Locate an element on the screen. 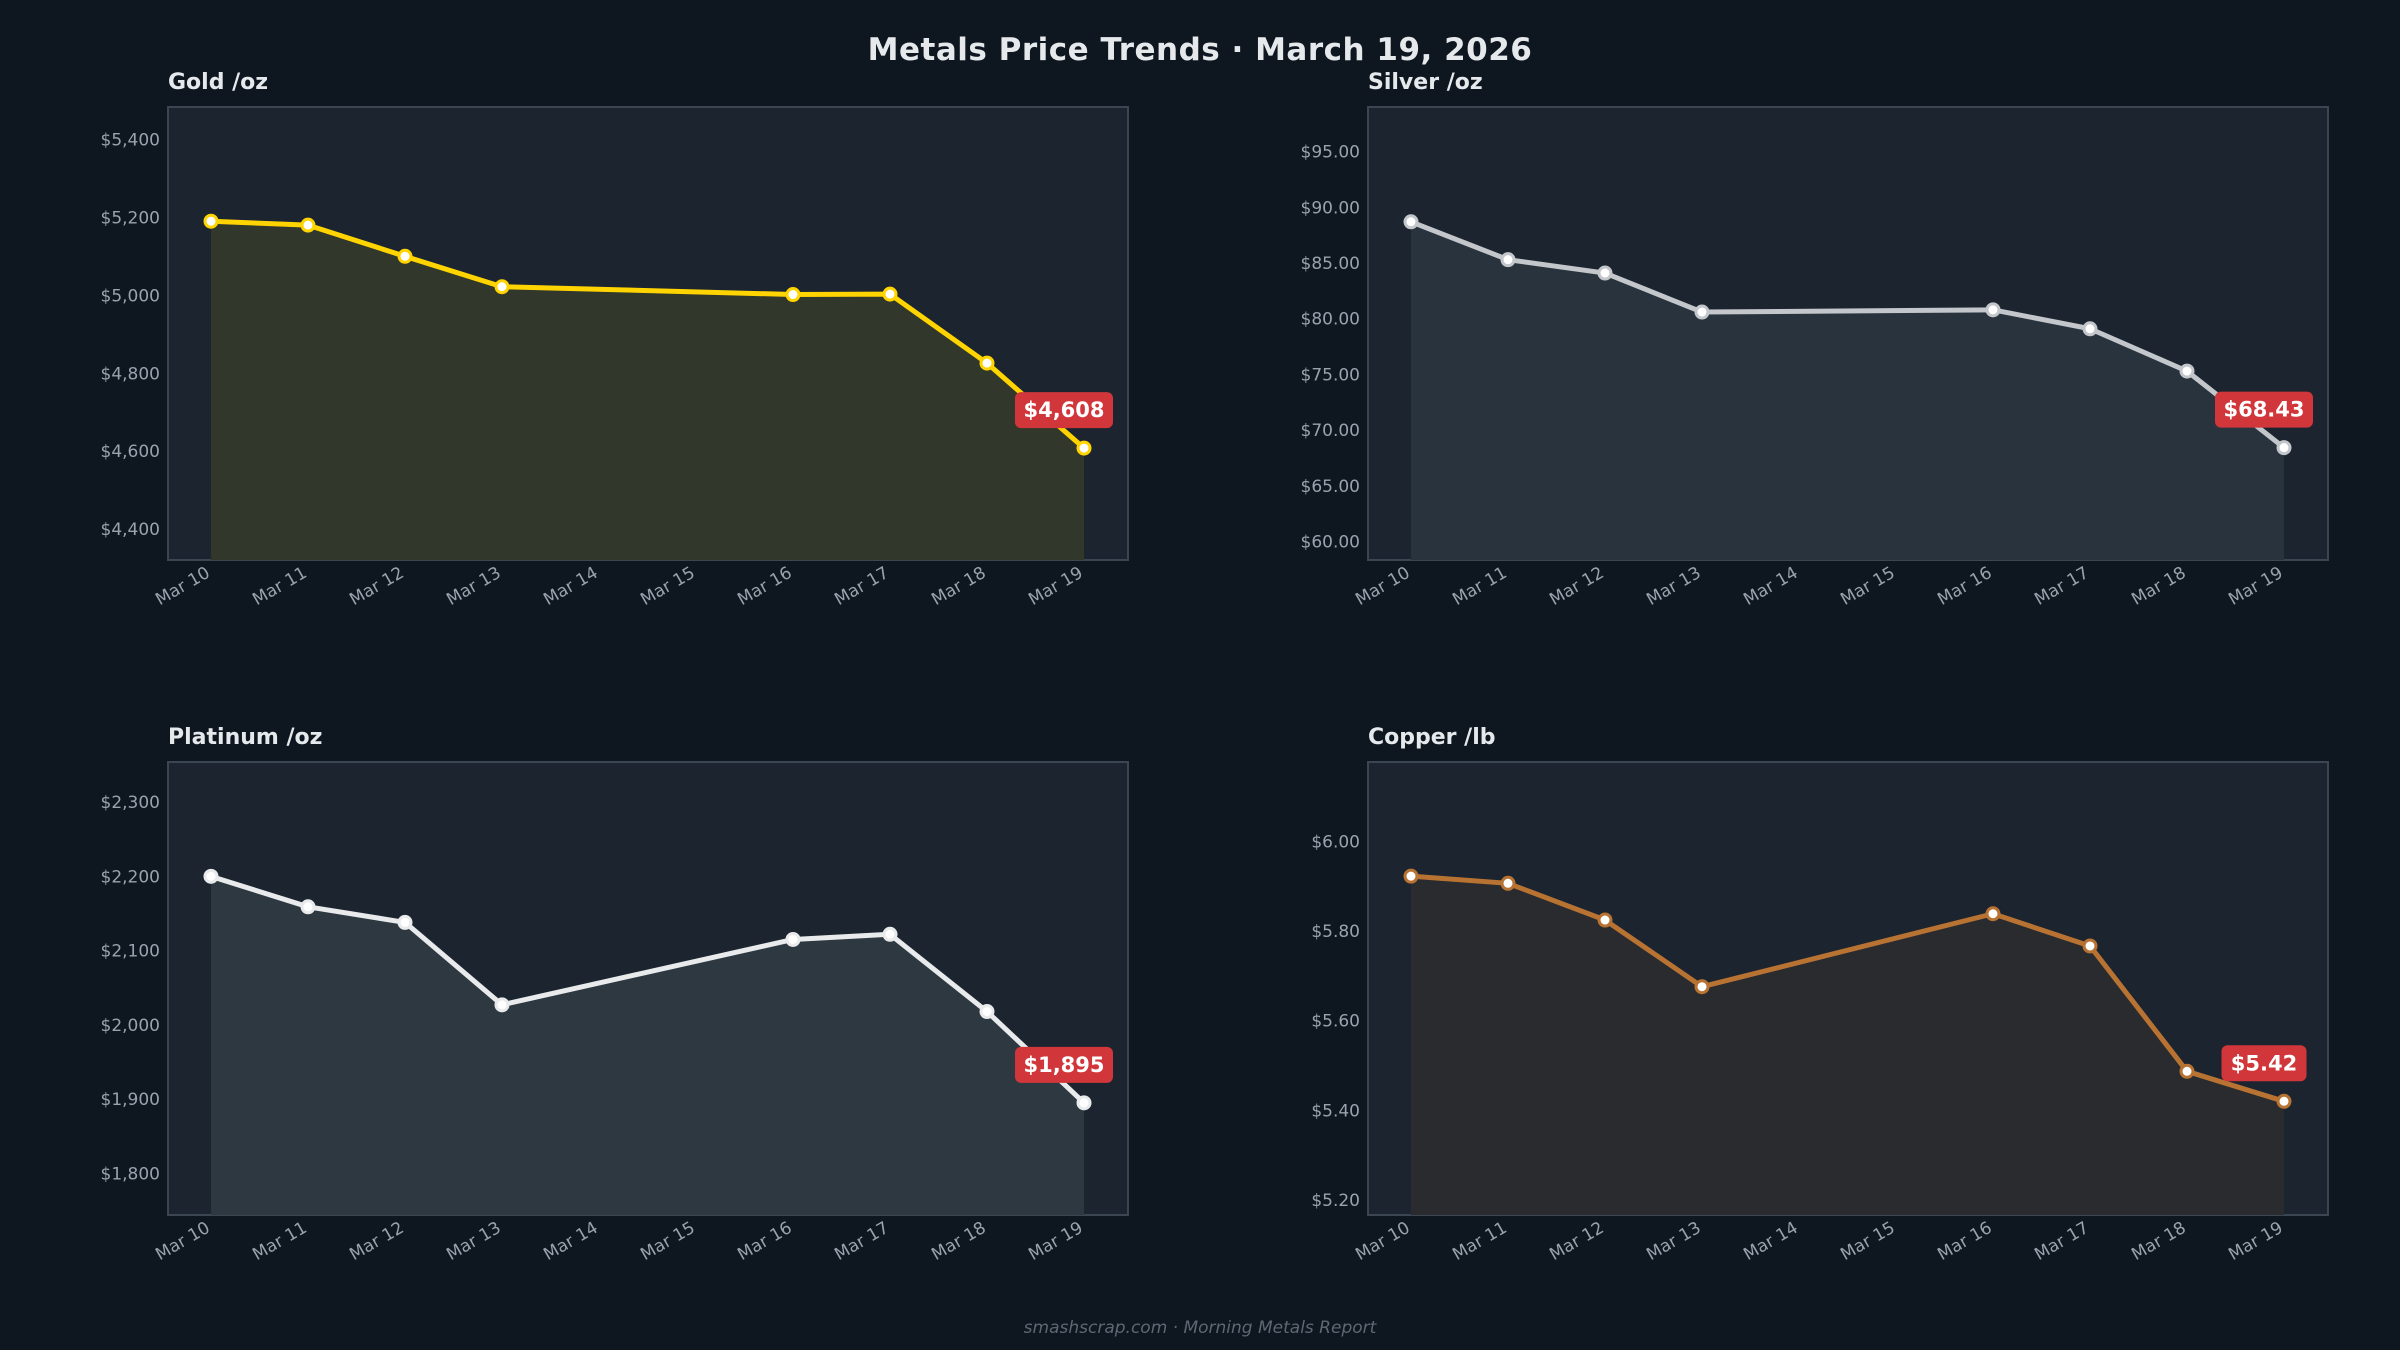 This screenshot has width=2400, height=1350. y-tick-label: $5.20 is located at coordinates (1335, 1201).